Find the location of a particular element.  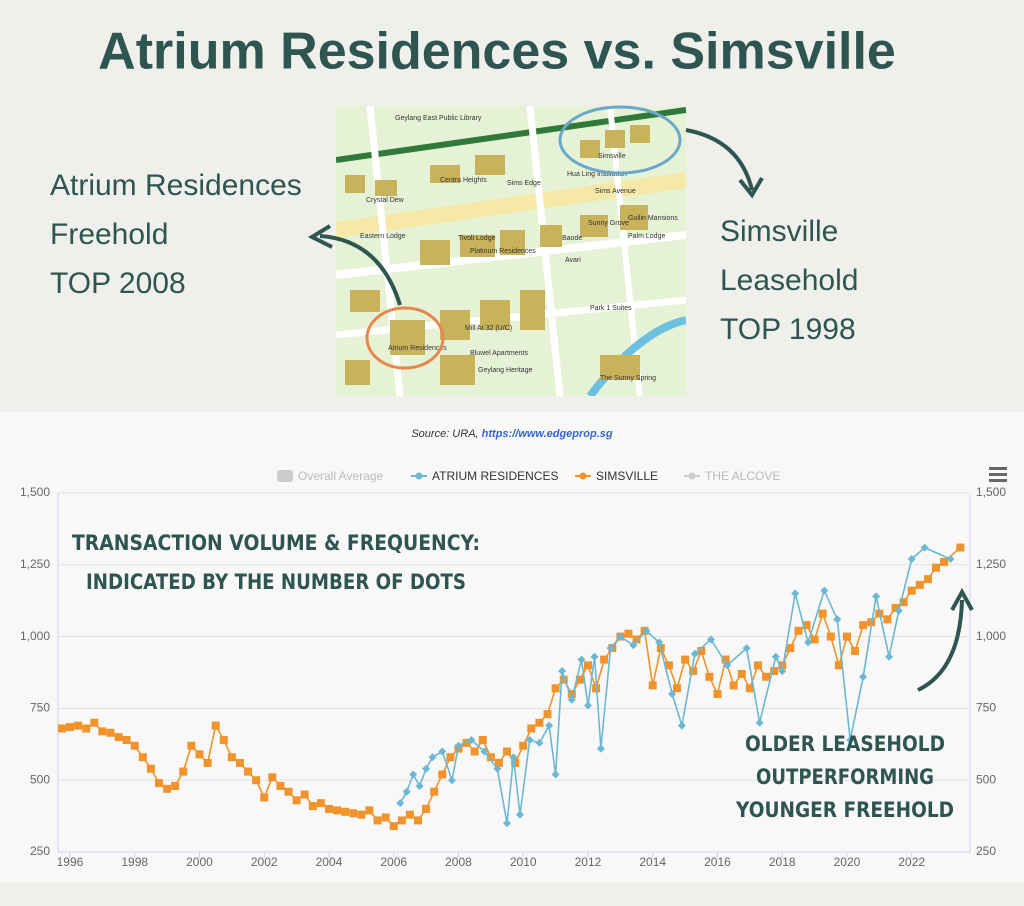

map-label: Palm Lodge is located at coordinates (646, 236).